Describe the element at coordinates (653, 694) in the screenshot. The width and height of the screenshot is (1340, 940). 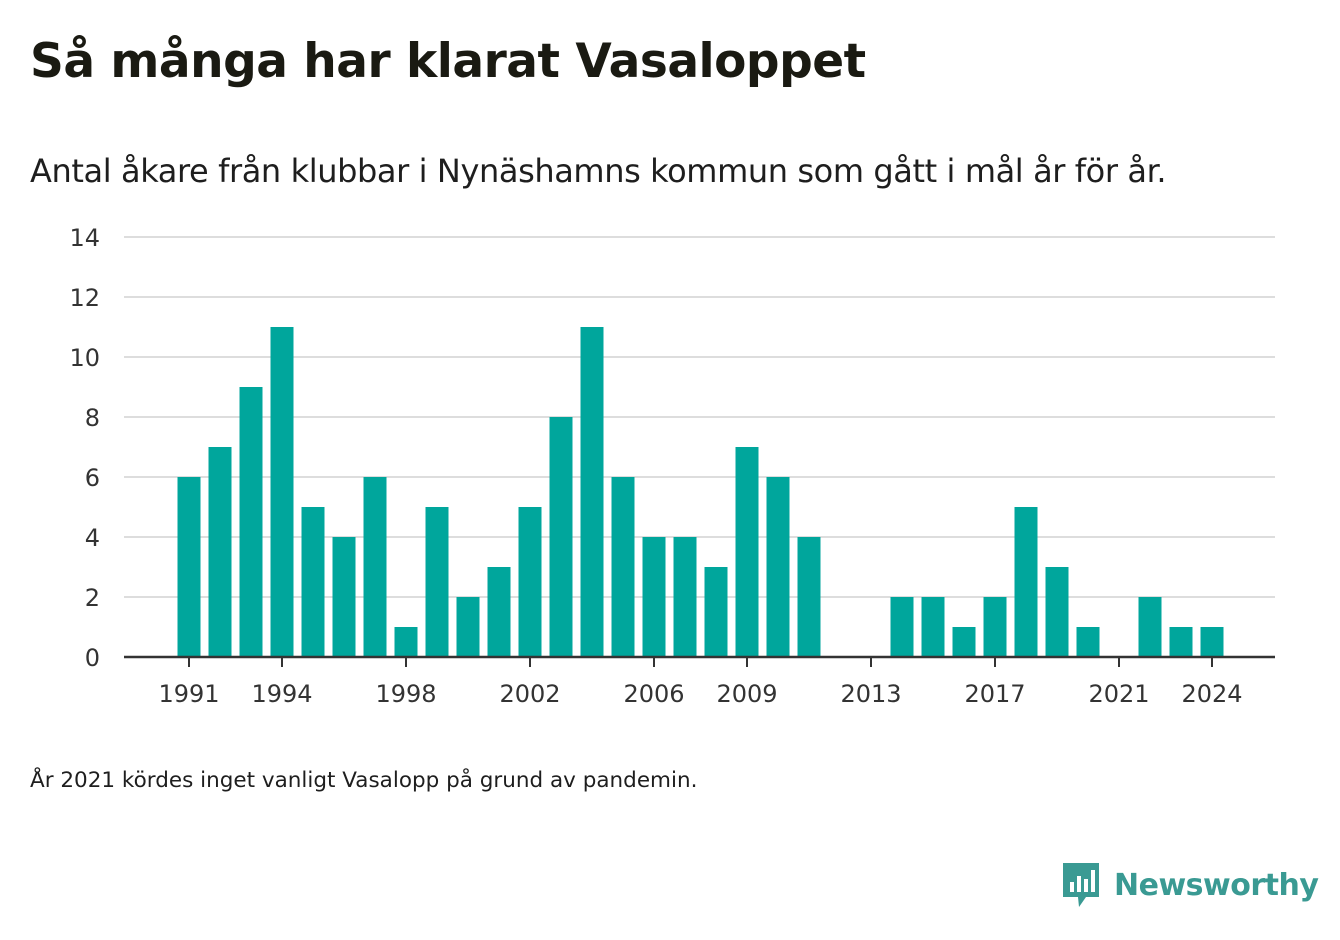
I see `x-tick-label: 2006` at that location.